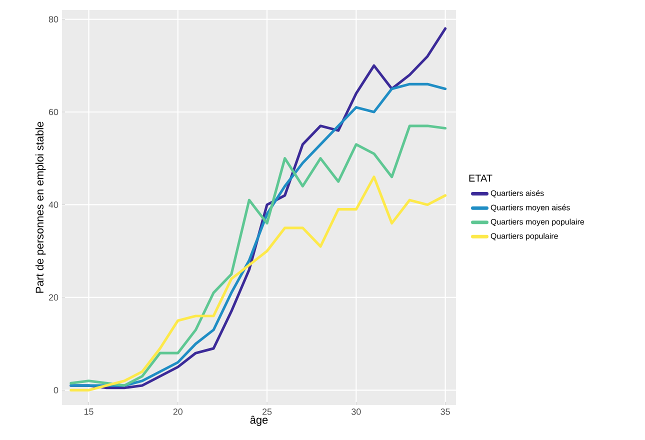  What do you see at coordinates (89, 411) in the screenshot?
I see `x-tick-label: 15` at bounding box center [89, 411].